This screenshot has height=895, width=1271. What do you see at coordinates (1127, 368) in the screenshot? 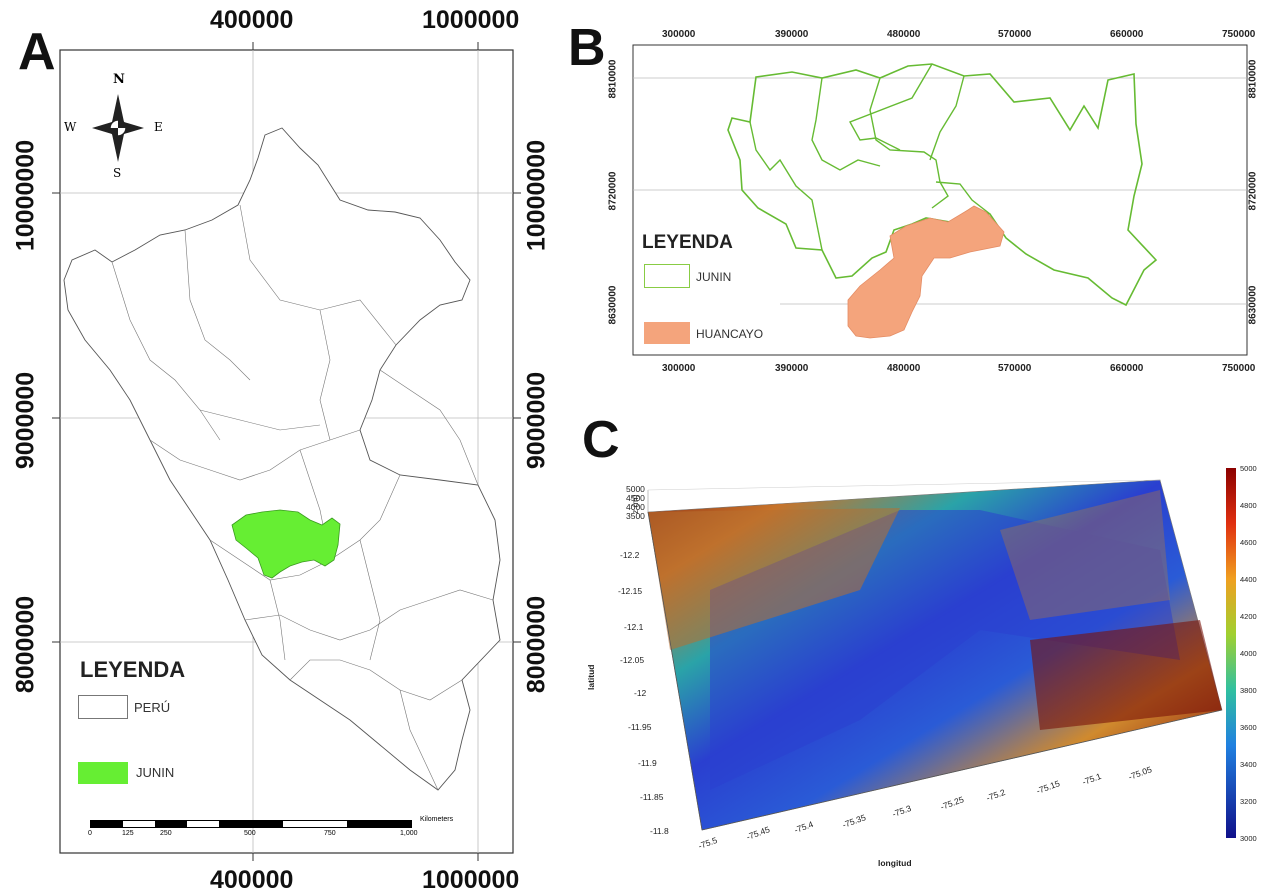
I see `panel-b-bottom-tick-5: 660000` at bounding box center [1127, 368].